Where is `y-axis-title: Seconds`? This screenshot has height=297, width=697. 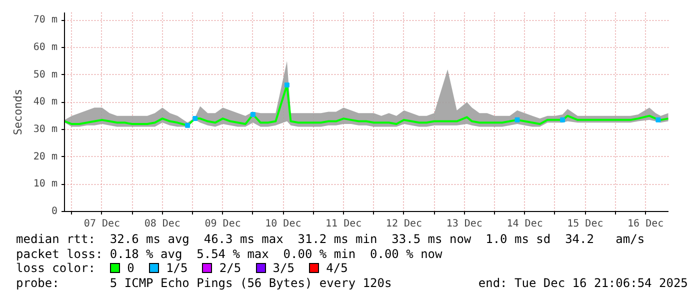
y-axis-title: Seconds is located at coordinates (17, 112).